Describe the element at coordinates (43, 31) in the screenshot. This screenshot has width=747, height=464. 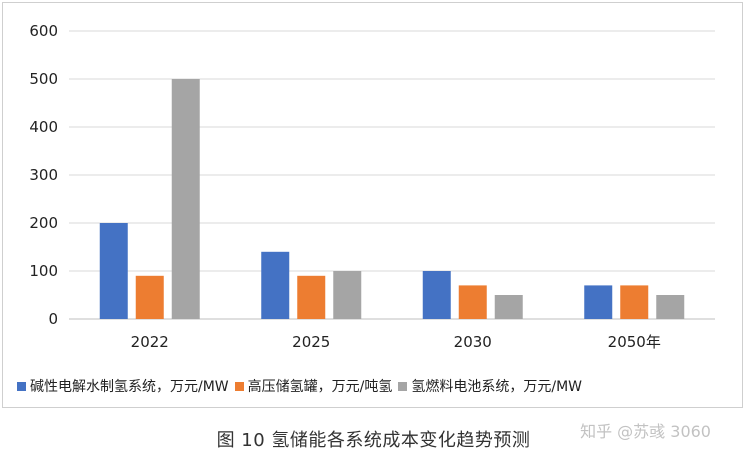
I see `y-tick-label: 600` at that location.